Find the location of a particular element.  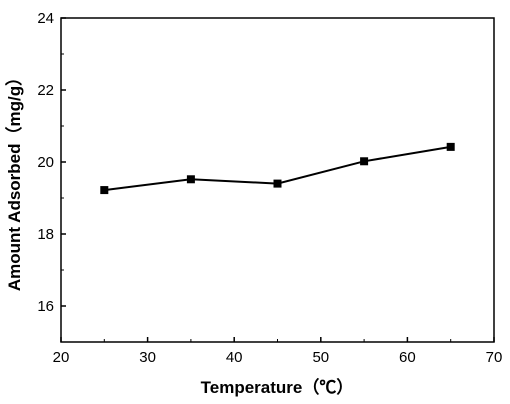

x-tick-label: 20 is located at coordinates (61, 357).